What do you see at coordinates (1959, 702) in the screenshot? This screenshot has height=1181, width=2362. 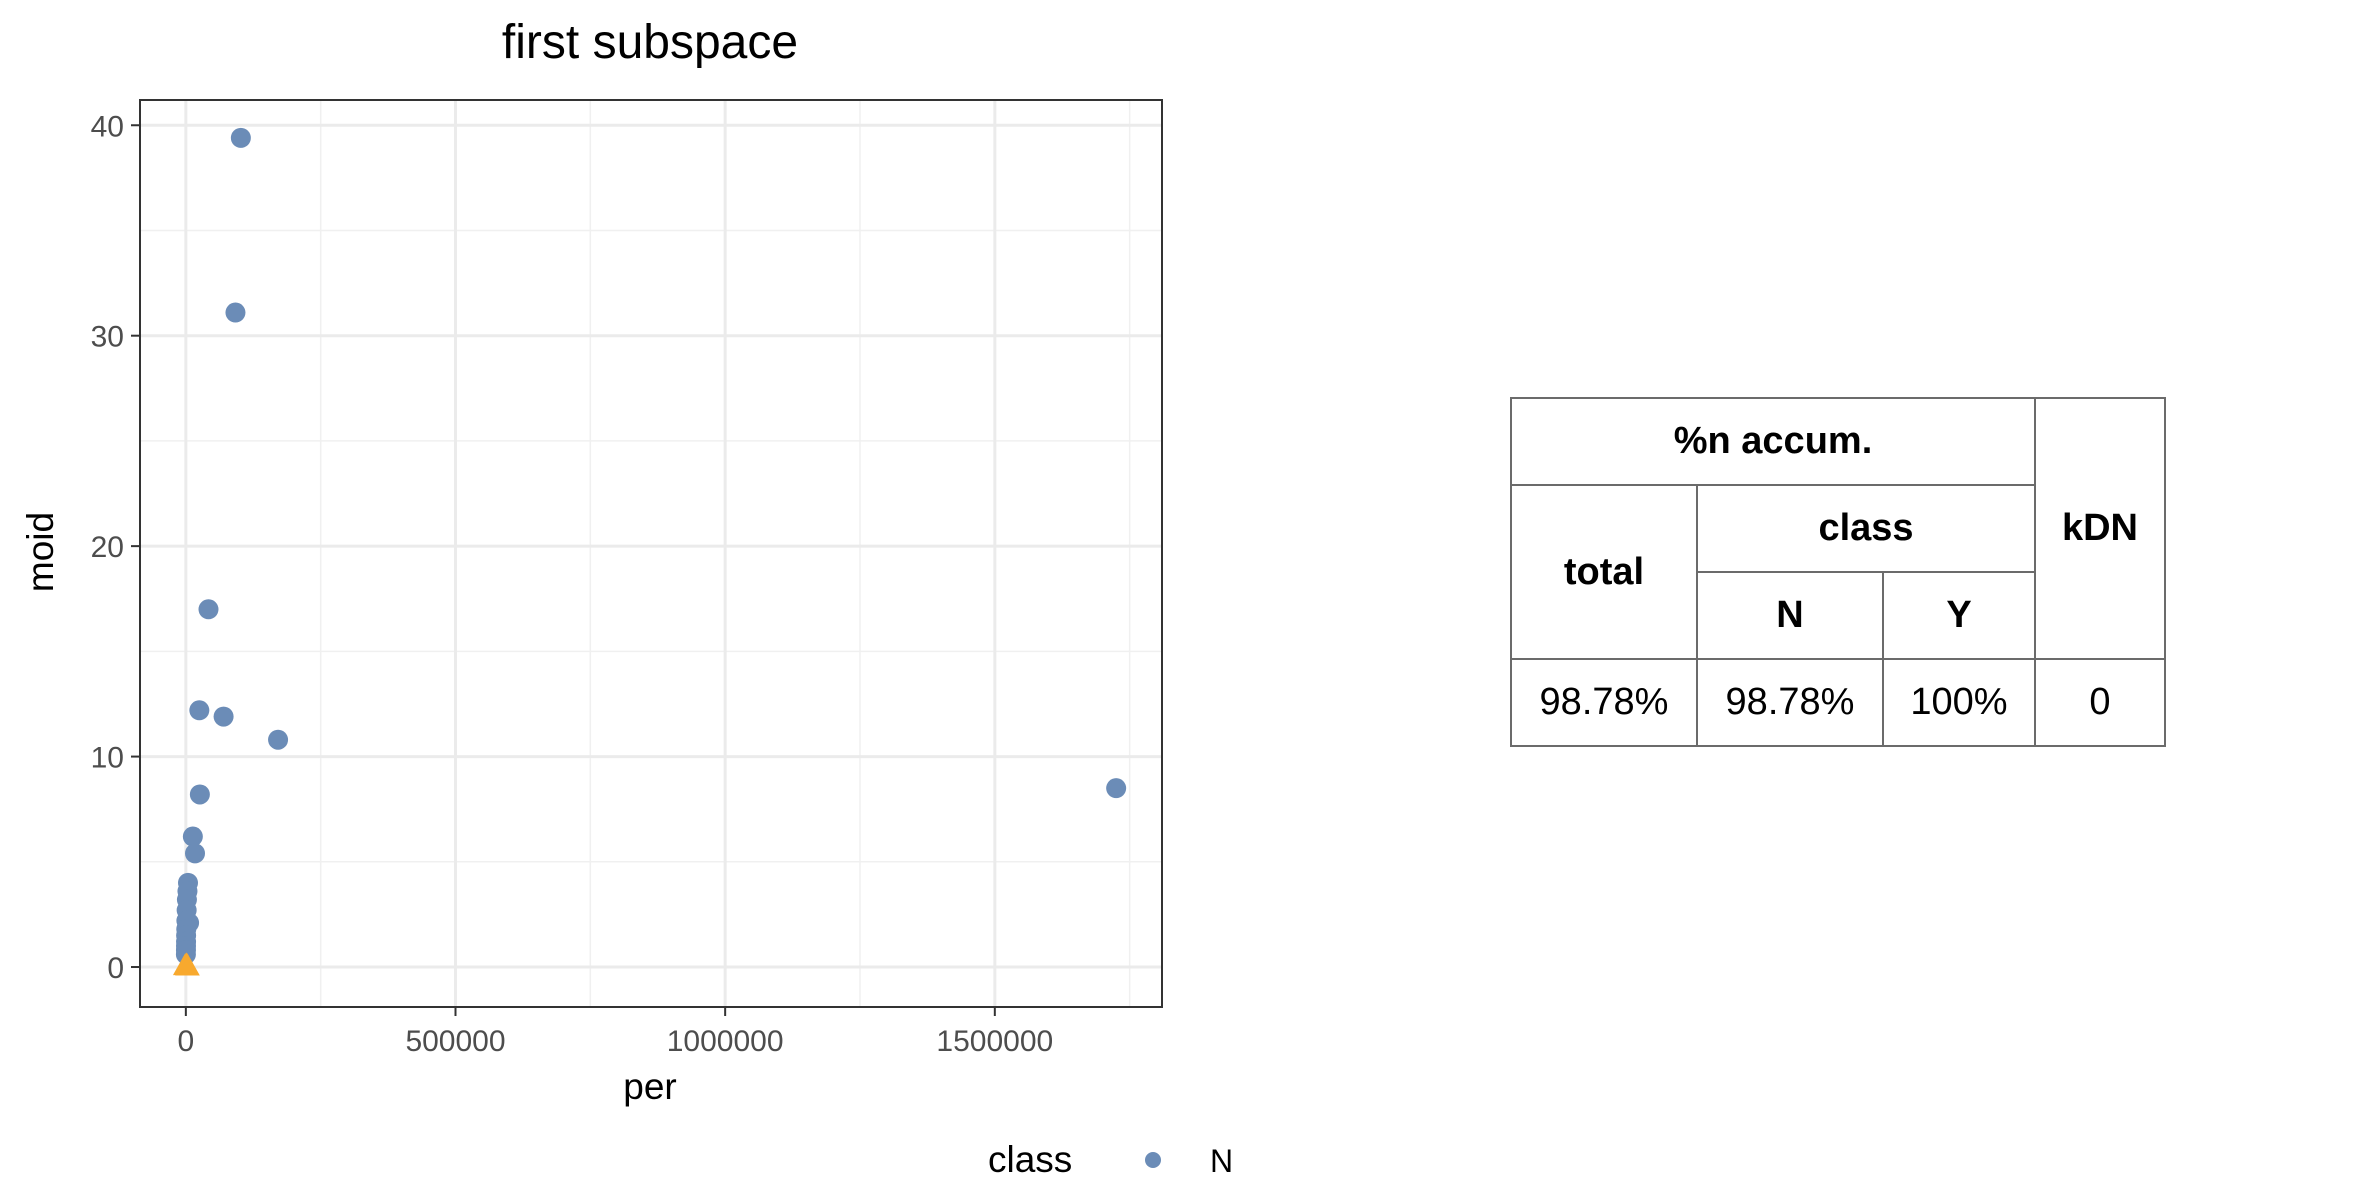 I see `cell-y: 100%` at bounding box center [1959, 702].